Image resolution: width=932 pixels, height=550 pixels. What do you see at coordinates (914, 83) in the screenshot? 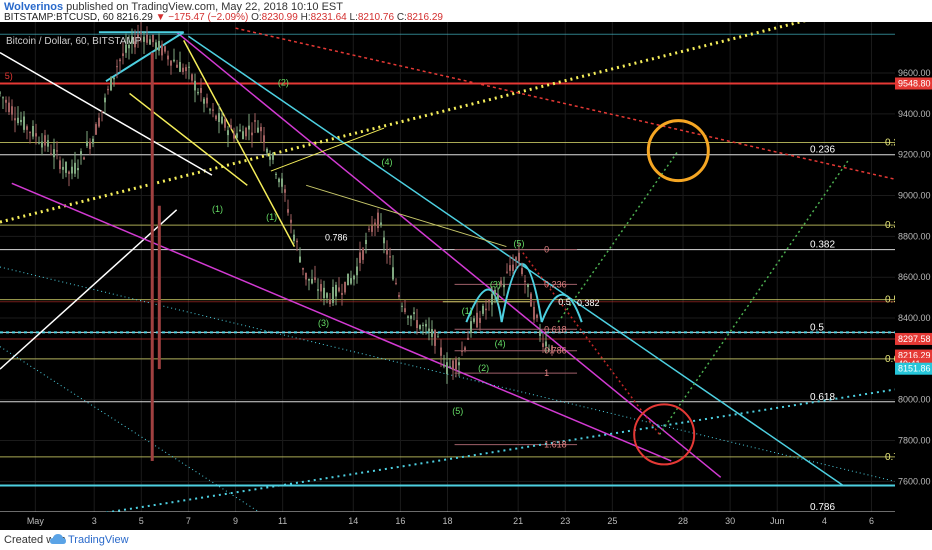
I see `price-badge-label: 9548.80` at bounding box center [914, 83].